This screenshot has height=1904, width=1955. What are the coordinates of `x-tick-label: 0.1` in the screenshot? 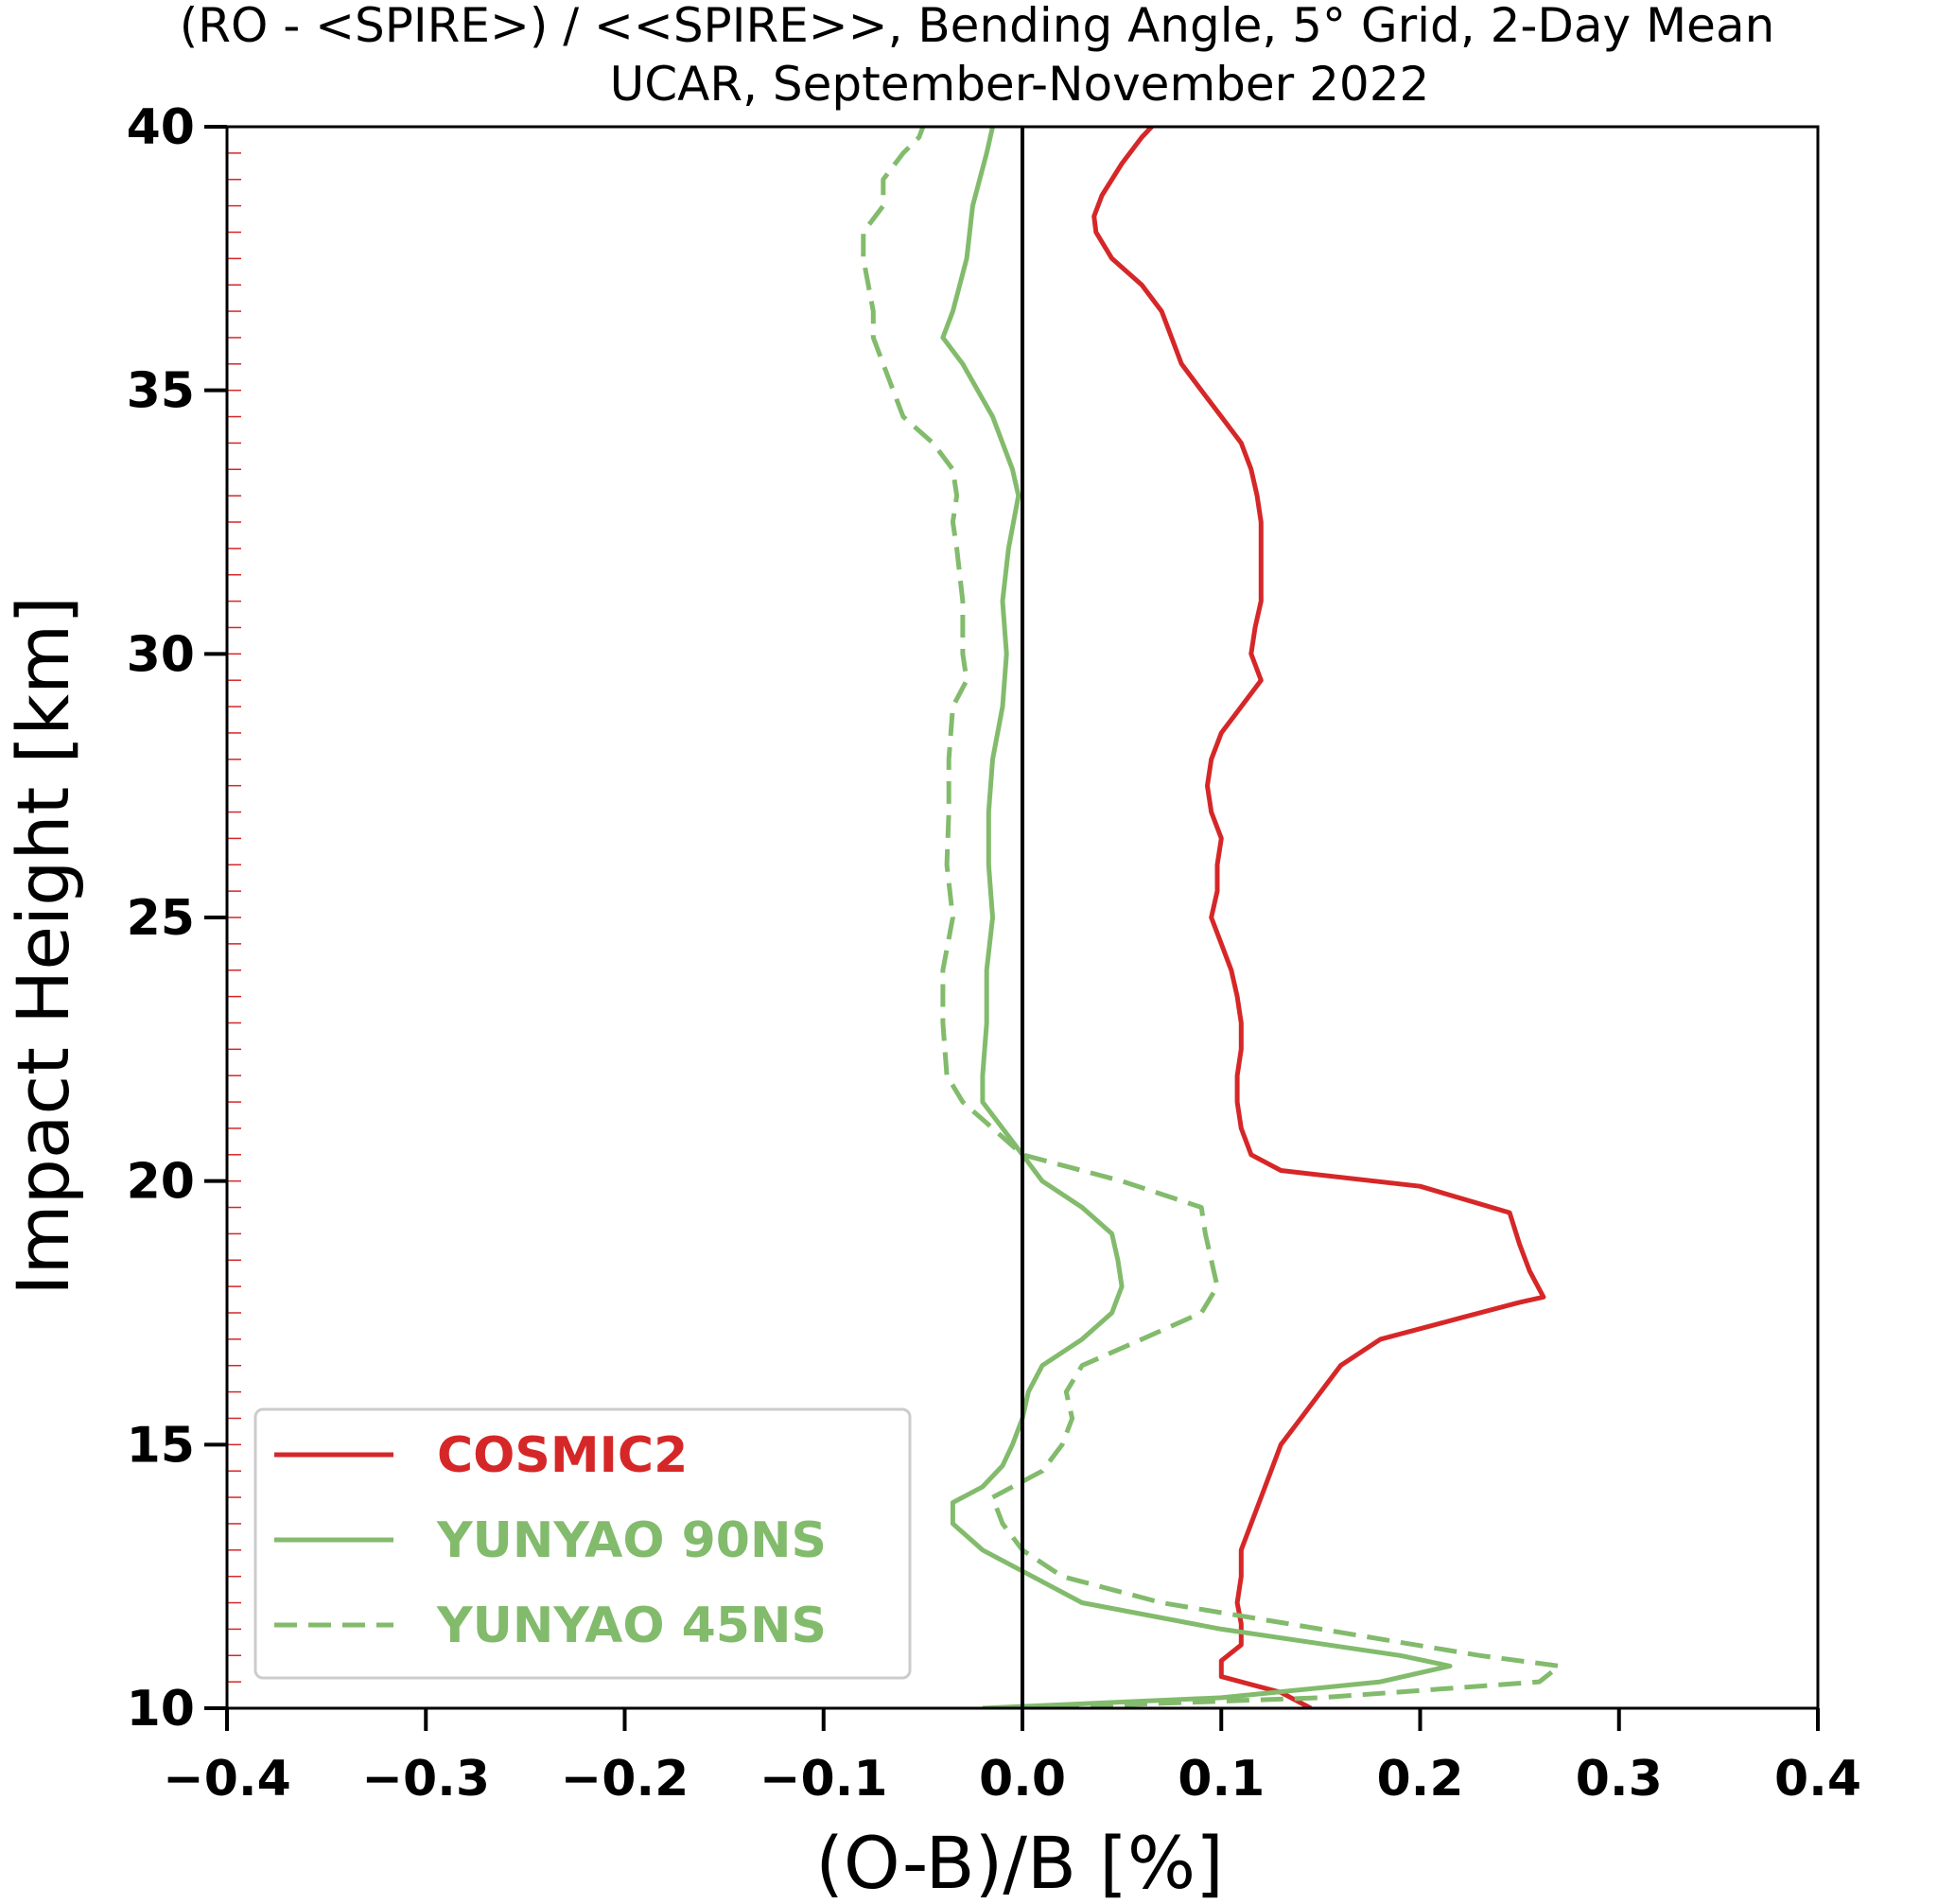 It's located at (1221, 1780).